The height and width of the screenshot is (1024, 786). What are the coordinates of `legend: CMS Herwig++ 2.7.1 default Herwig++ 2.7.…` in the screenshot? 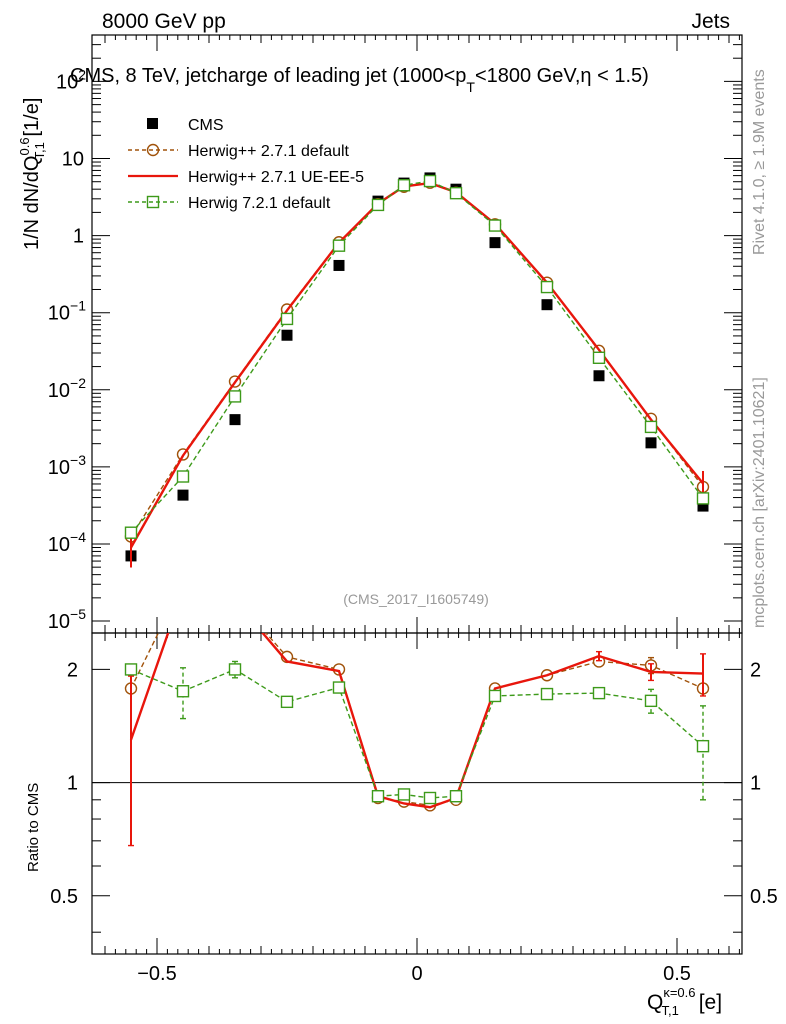 It's located at (246, 164).